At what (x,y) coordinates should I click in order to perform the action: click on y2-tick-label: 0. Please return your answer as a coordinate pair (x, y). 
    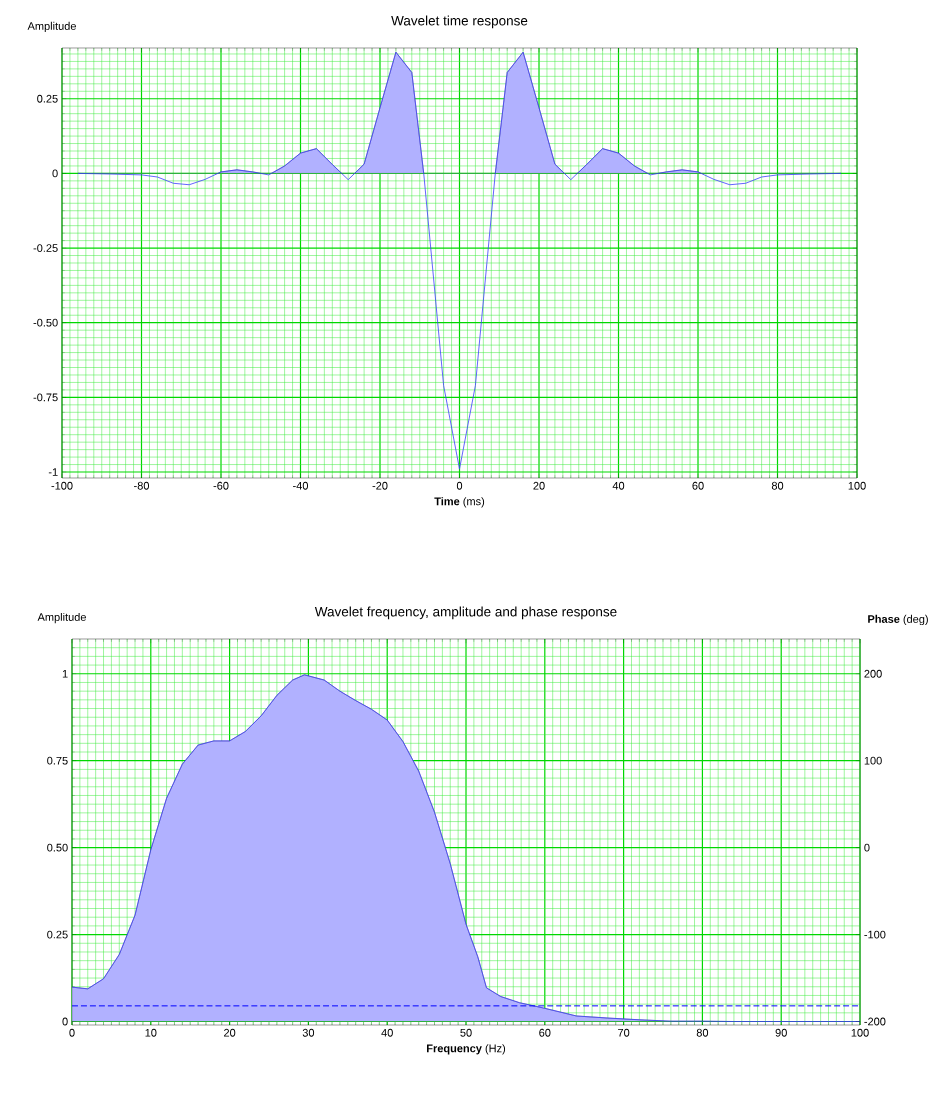
    Looking at the image, I should click on (867, 847).